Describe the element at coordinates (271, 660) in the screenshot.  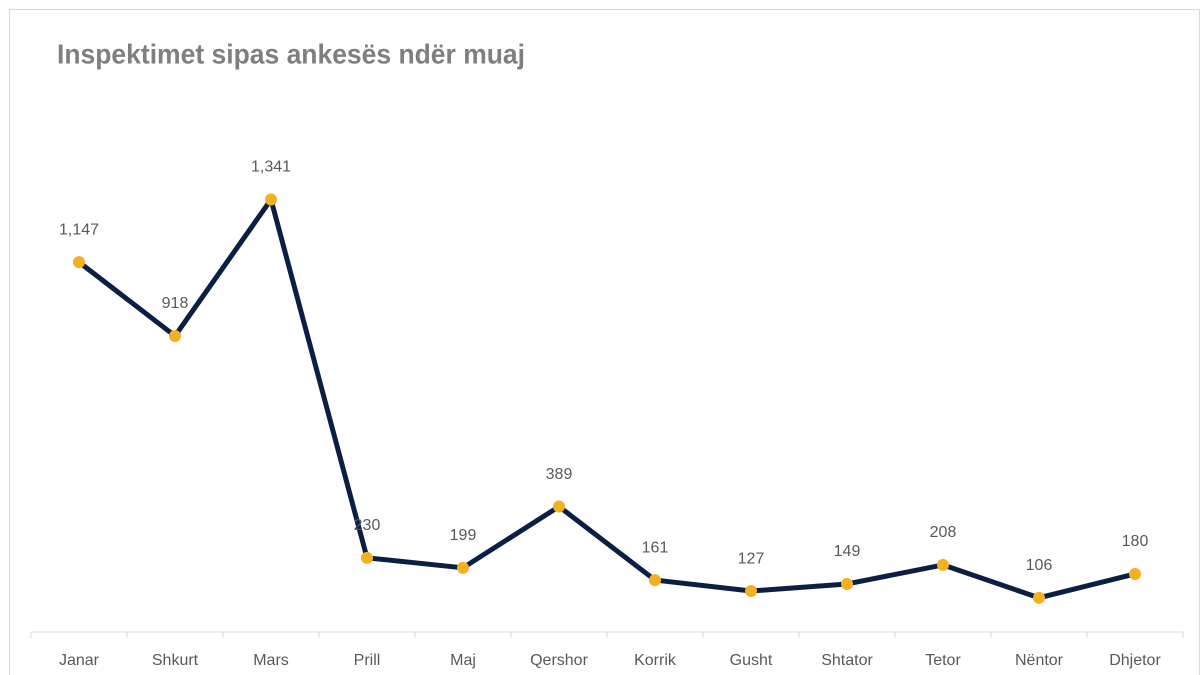
I see `x-tick-label: Mars` at that location.